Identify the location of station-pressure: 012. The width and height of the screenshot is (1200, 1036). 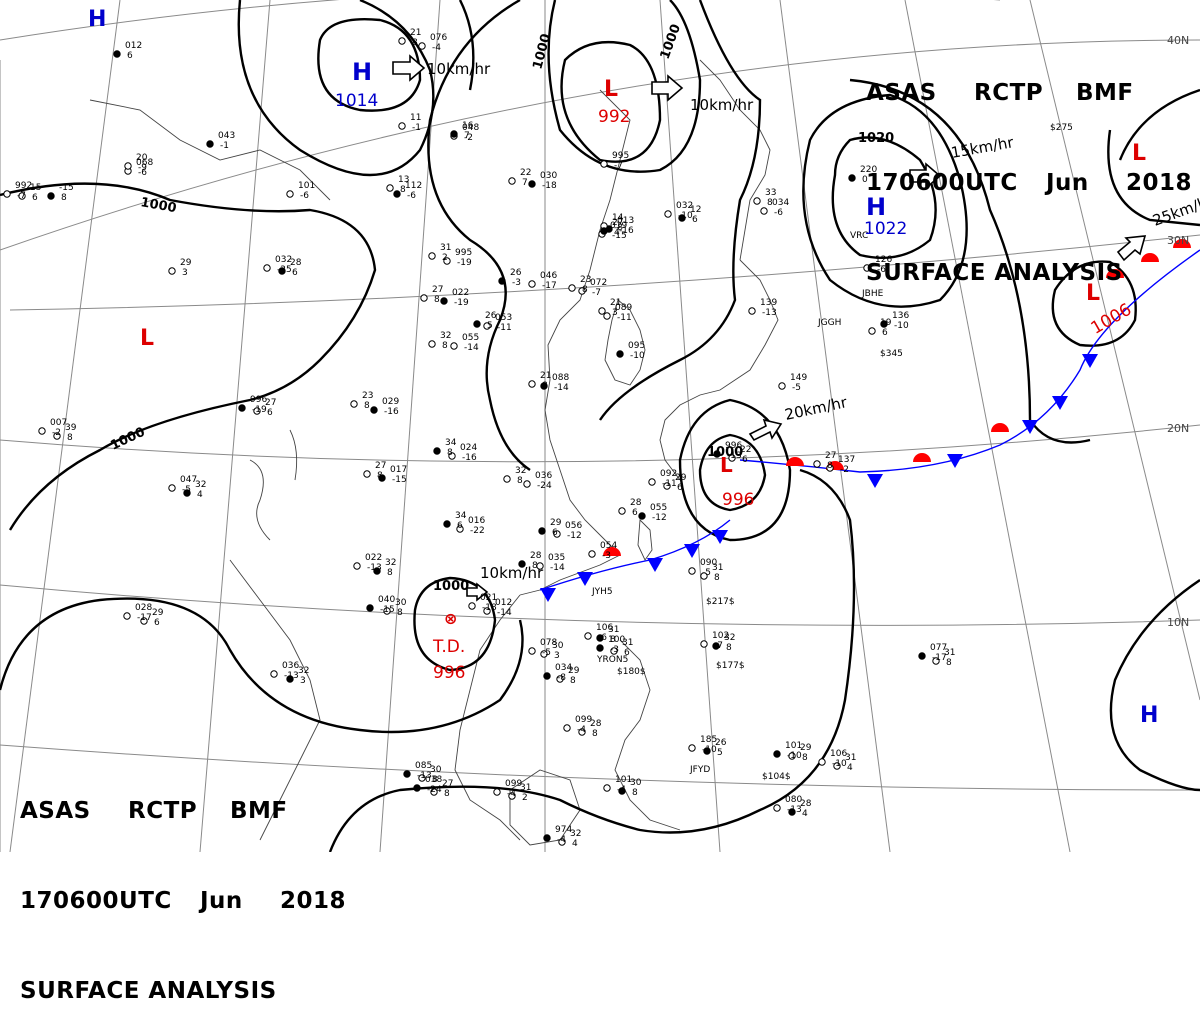
(133, 46).